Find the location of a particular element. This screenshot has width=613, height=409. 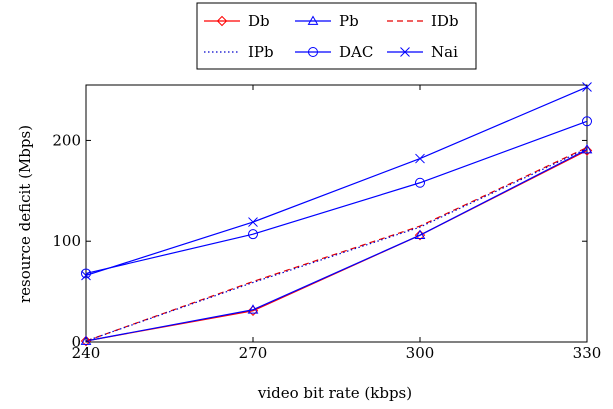

x-tick-label: 300 is located at coordinates (420, 353).